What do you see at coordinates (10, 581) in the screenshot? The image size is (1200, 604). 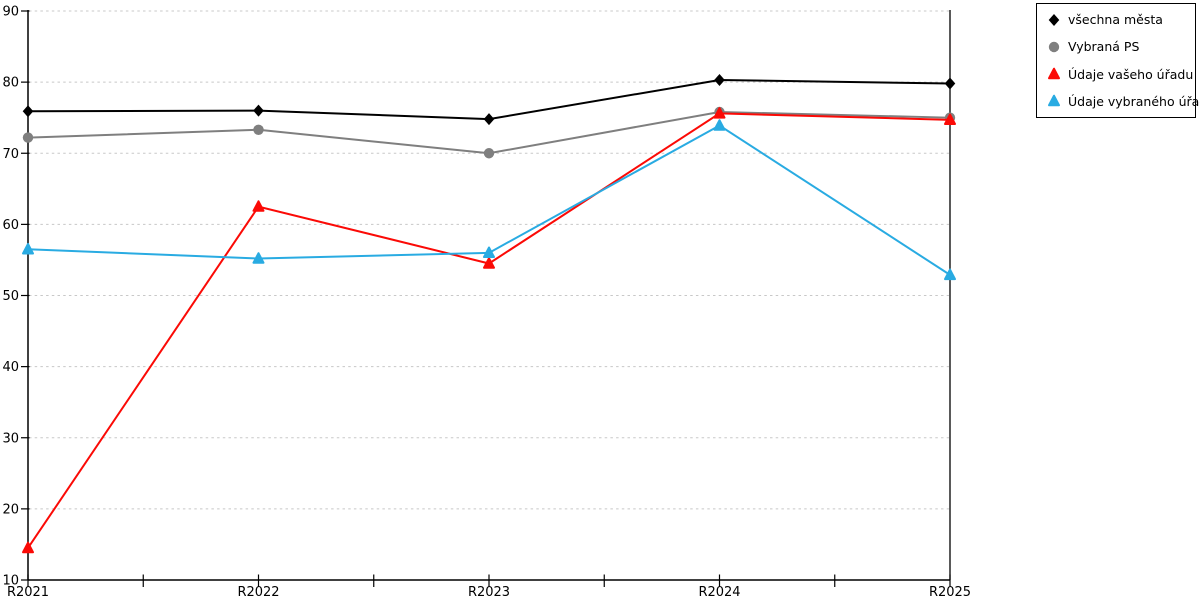 I see `y-tick-label: 10` at bounding box center [10, 581].